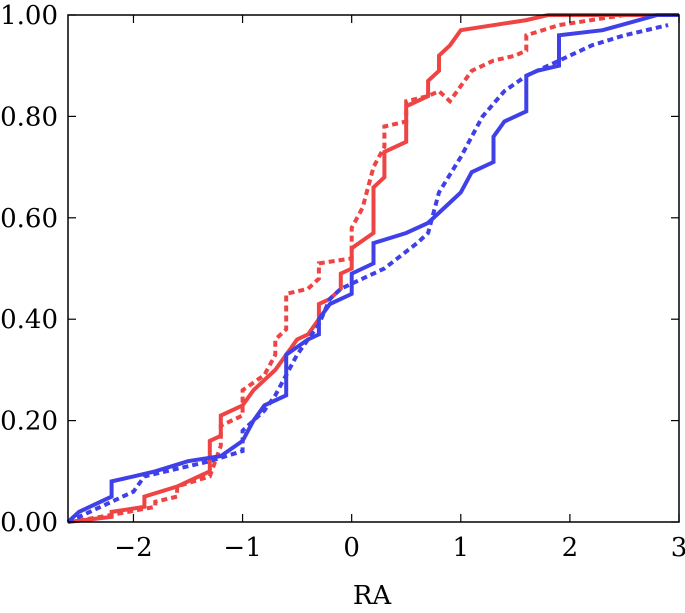 This screenshot has height=613, width=685. Describe the element at coordinates (29, 16) in the screenshot. I see `y-tick-label: 1.00` at that location.